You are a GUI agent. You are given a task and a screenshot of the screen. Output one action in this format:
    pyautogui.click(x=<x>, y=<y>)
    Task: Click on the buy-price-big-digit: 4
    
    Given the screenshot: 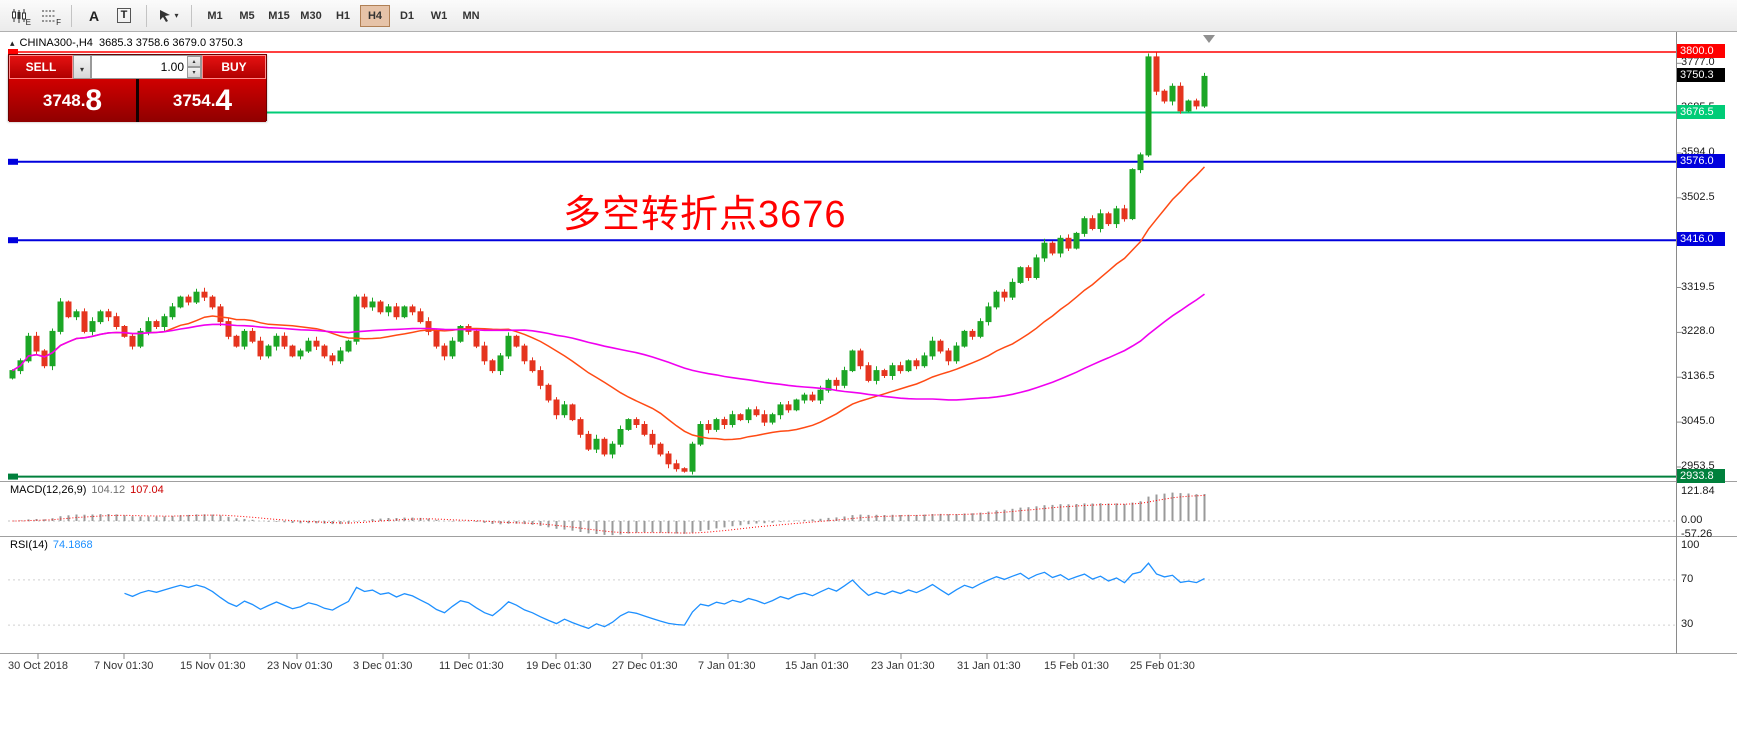 What is the action you would take?
    pyautogui.click(x=224, y=100)
    